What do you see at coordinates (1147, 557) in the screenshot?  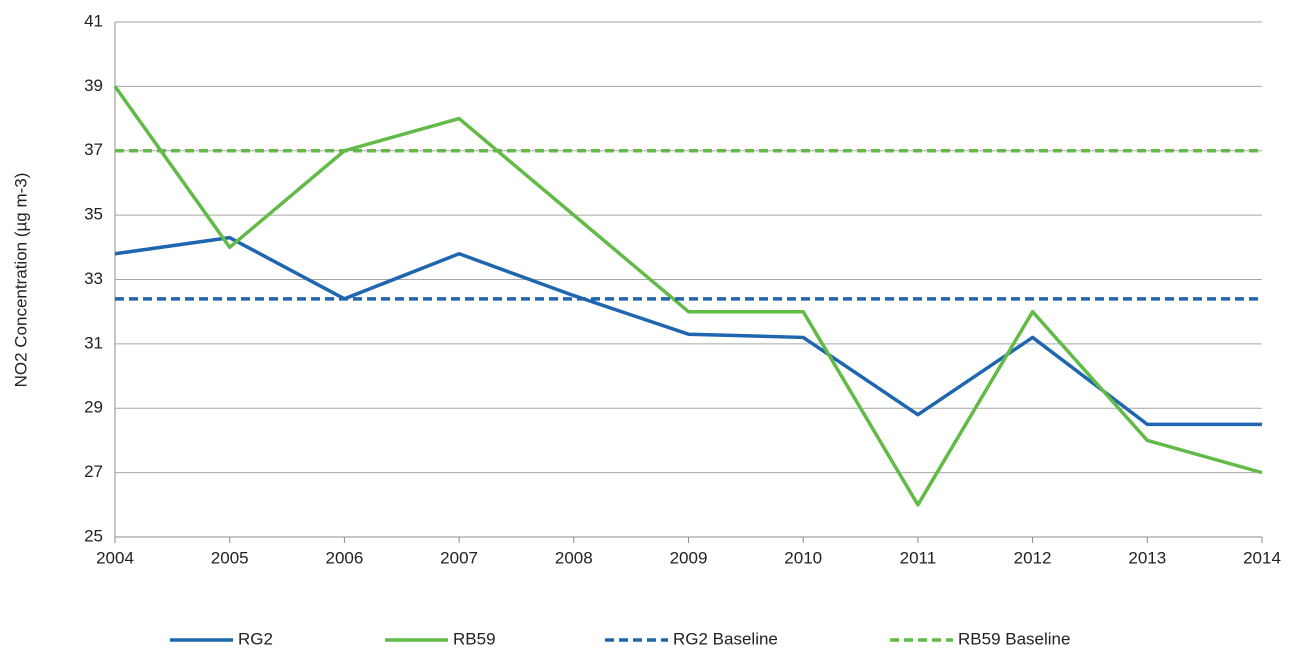 I see `x-tick-label: 2013` at bounding box center [1147, 557].